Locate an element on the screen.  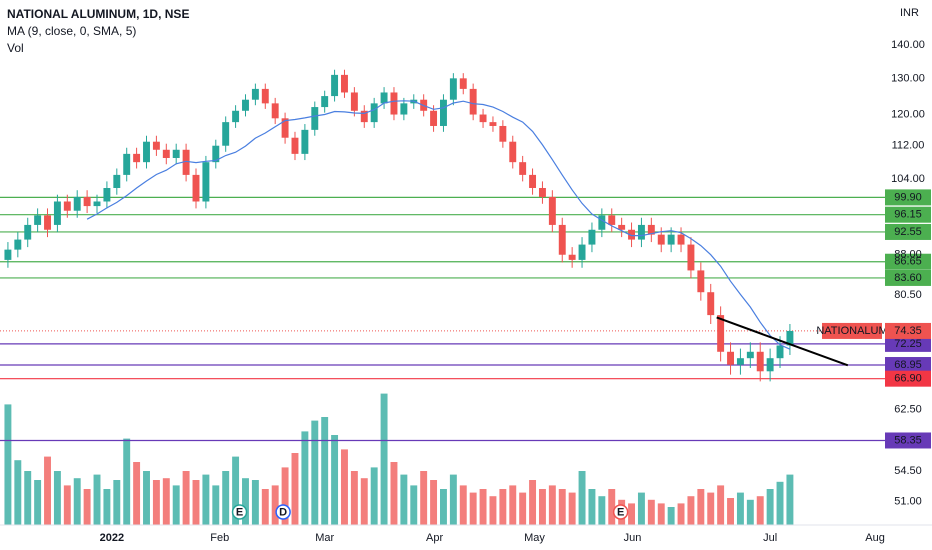
level-label: 99.90 is located at coordinates (908, 197).